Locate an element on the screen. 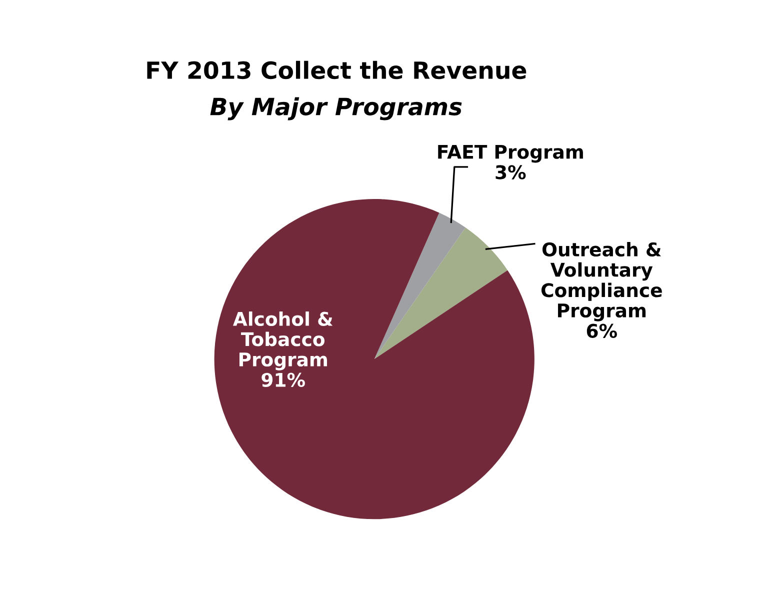  data-label: 91% is located at coordinates (283, 379).